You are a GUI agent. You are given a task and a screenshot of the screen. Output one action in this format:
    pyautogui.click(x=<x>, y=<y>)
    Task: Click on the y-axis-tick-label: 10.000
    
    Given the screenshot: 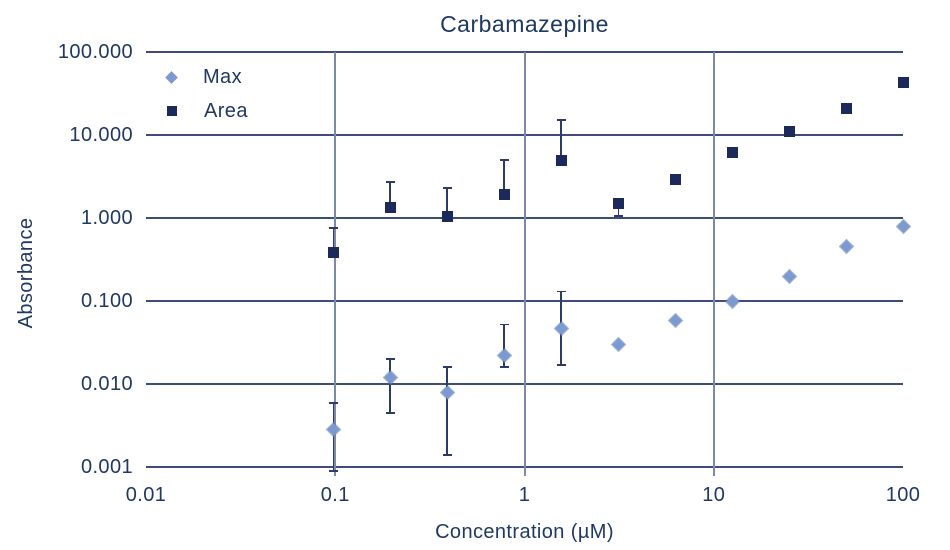 What is the action you would take?
    pyautogui.click(x=101, y=135)
    